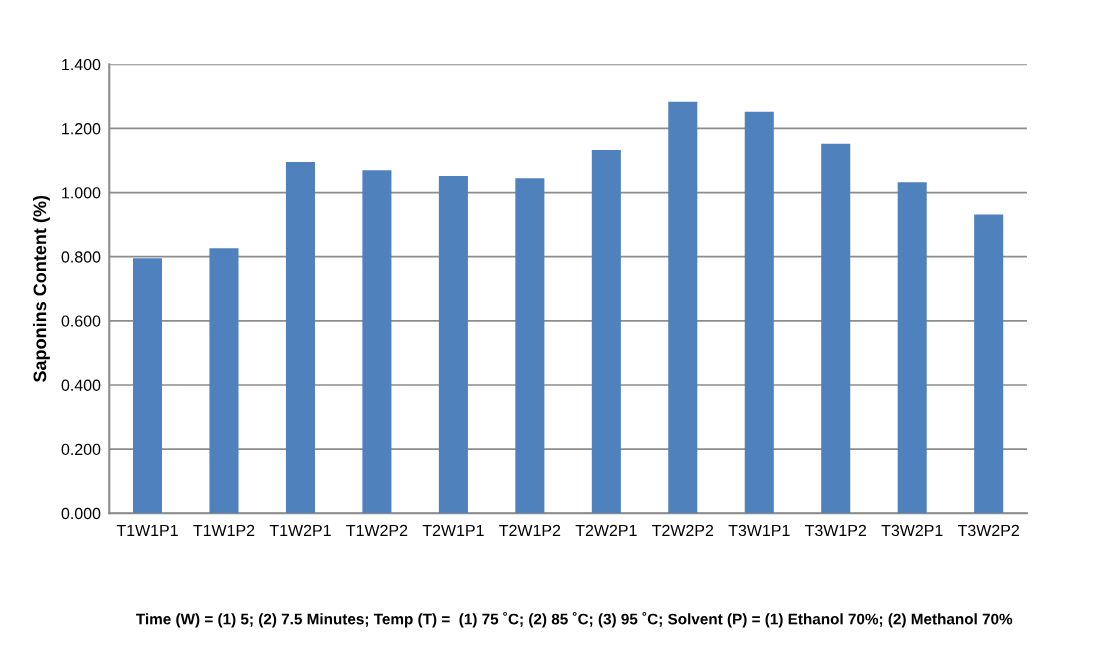  What do you see at coordinates (81, 321) in the screenshot?
I see `y-tick-label: 0.600` at bounding box center [81, 321].